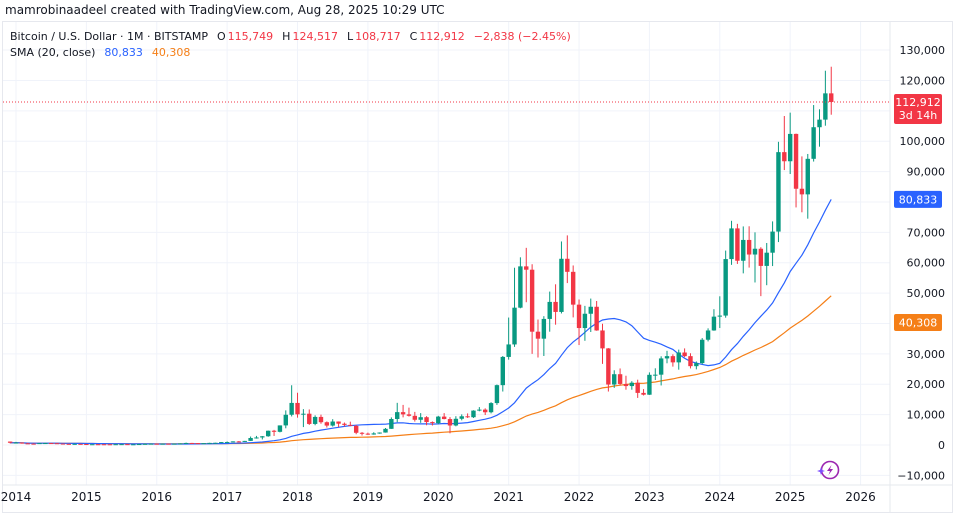 The width and height of the screenshot is (955, 523). I want to click on tradingview-assistant-lightning-icon, so click(828, 470).